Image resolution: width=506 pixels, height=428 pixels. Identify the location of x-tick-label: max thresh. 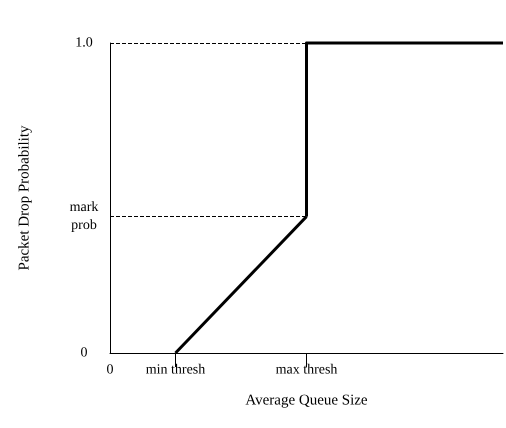
(307, 370).